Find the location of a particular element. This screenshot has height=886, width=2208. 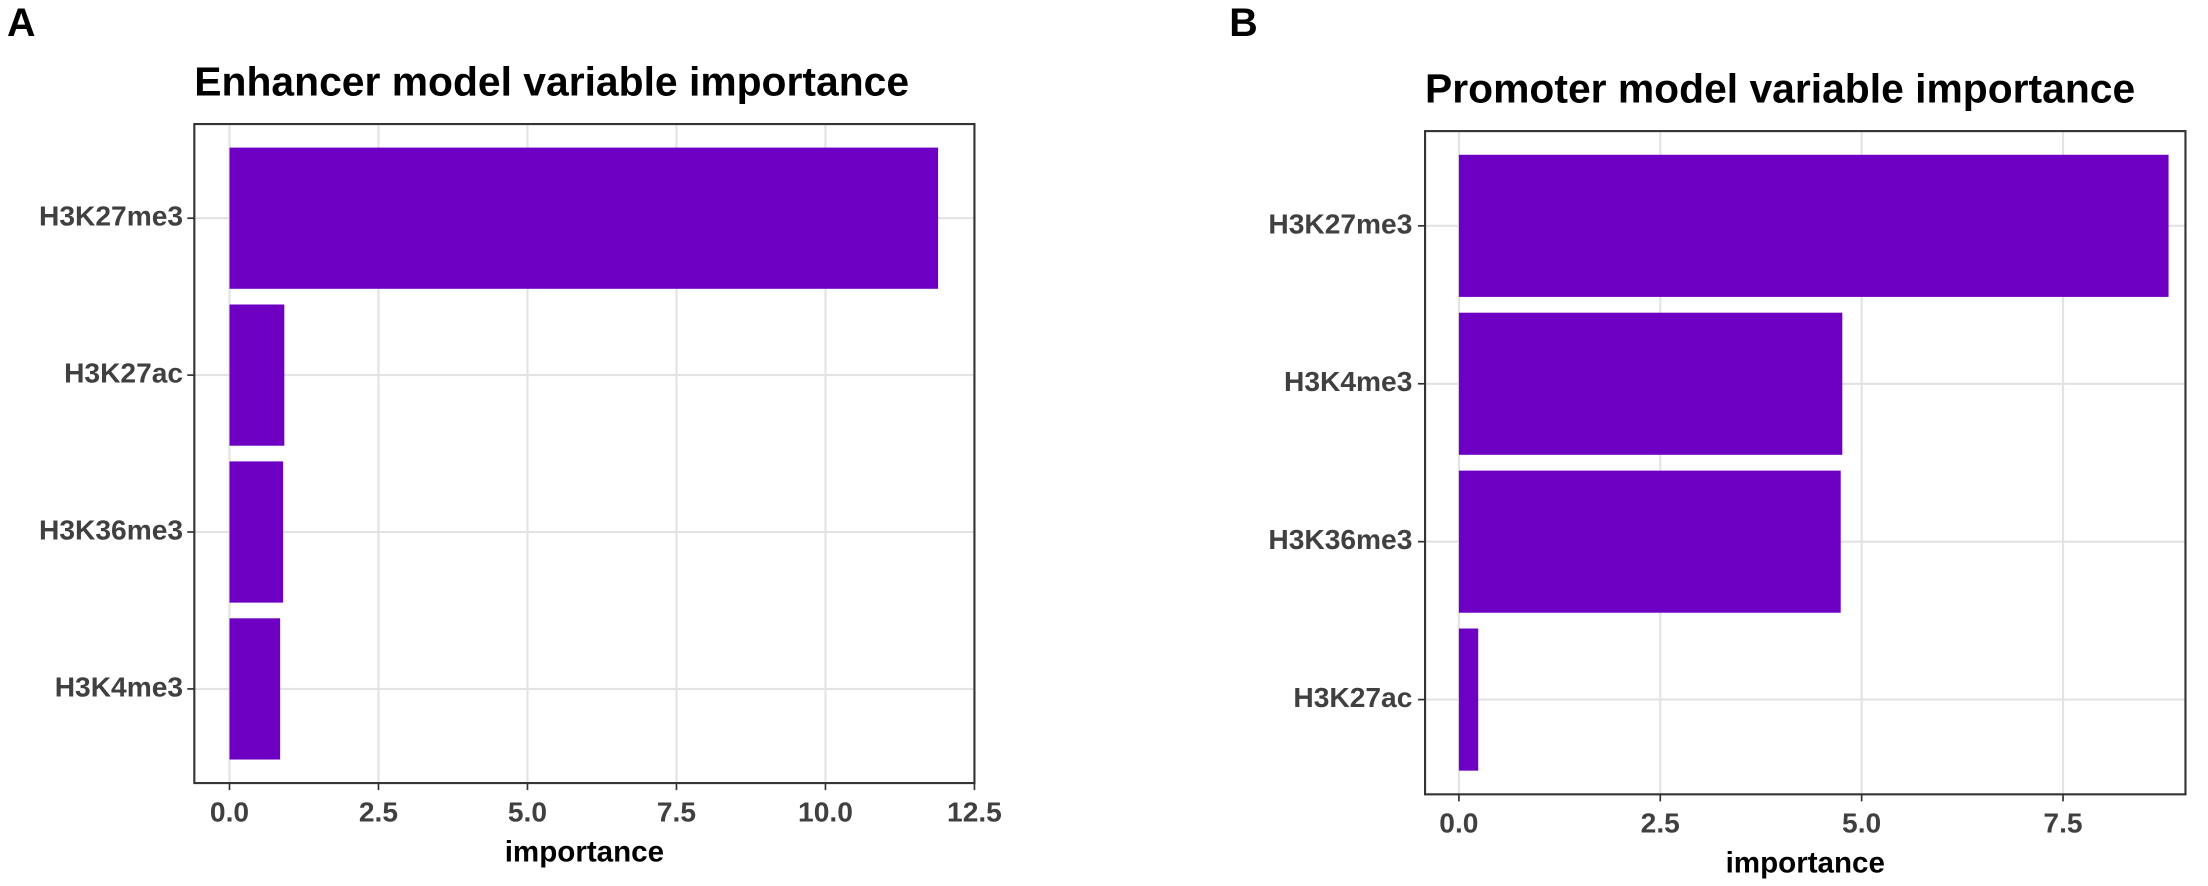

panel-label: B is located at coordinates (1243, 23).